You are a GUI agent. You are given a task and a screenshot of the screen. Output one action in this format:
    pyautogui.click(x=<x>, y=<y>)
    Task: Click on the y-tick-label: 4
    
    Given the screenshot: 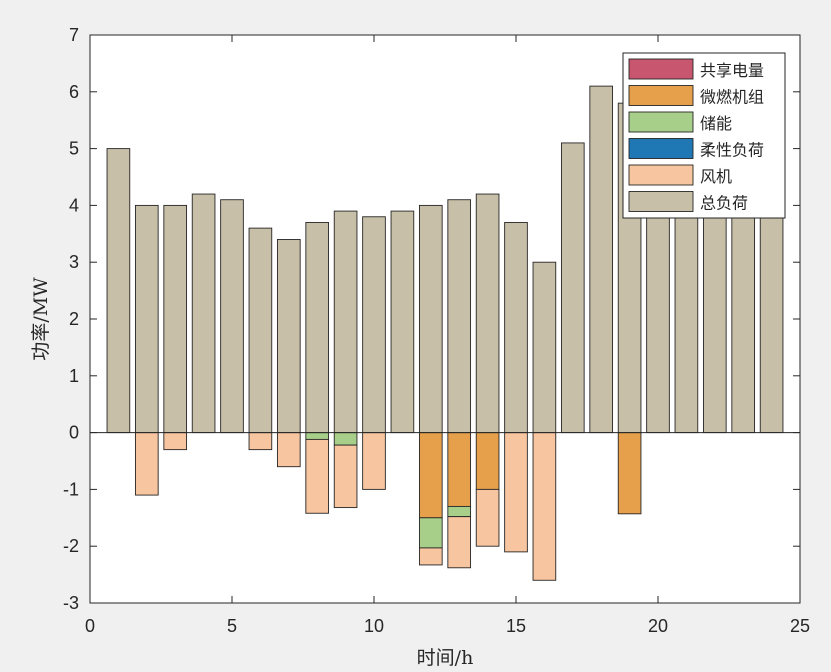 What is the action you would take?
    pyautogui.click(x=74, y=205)
    